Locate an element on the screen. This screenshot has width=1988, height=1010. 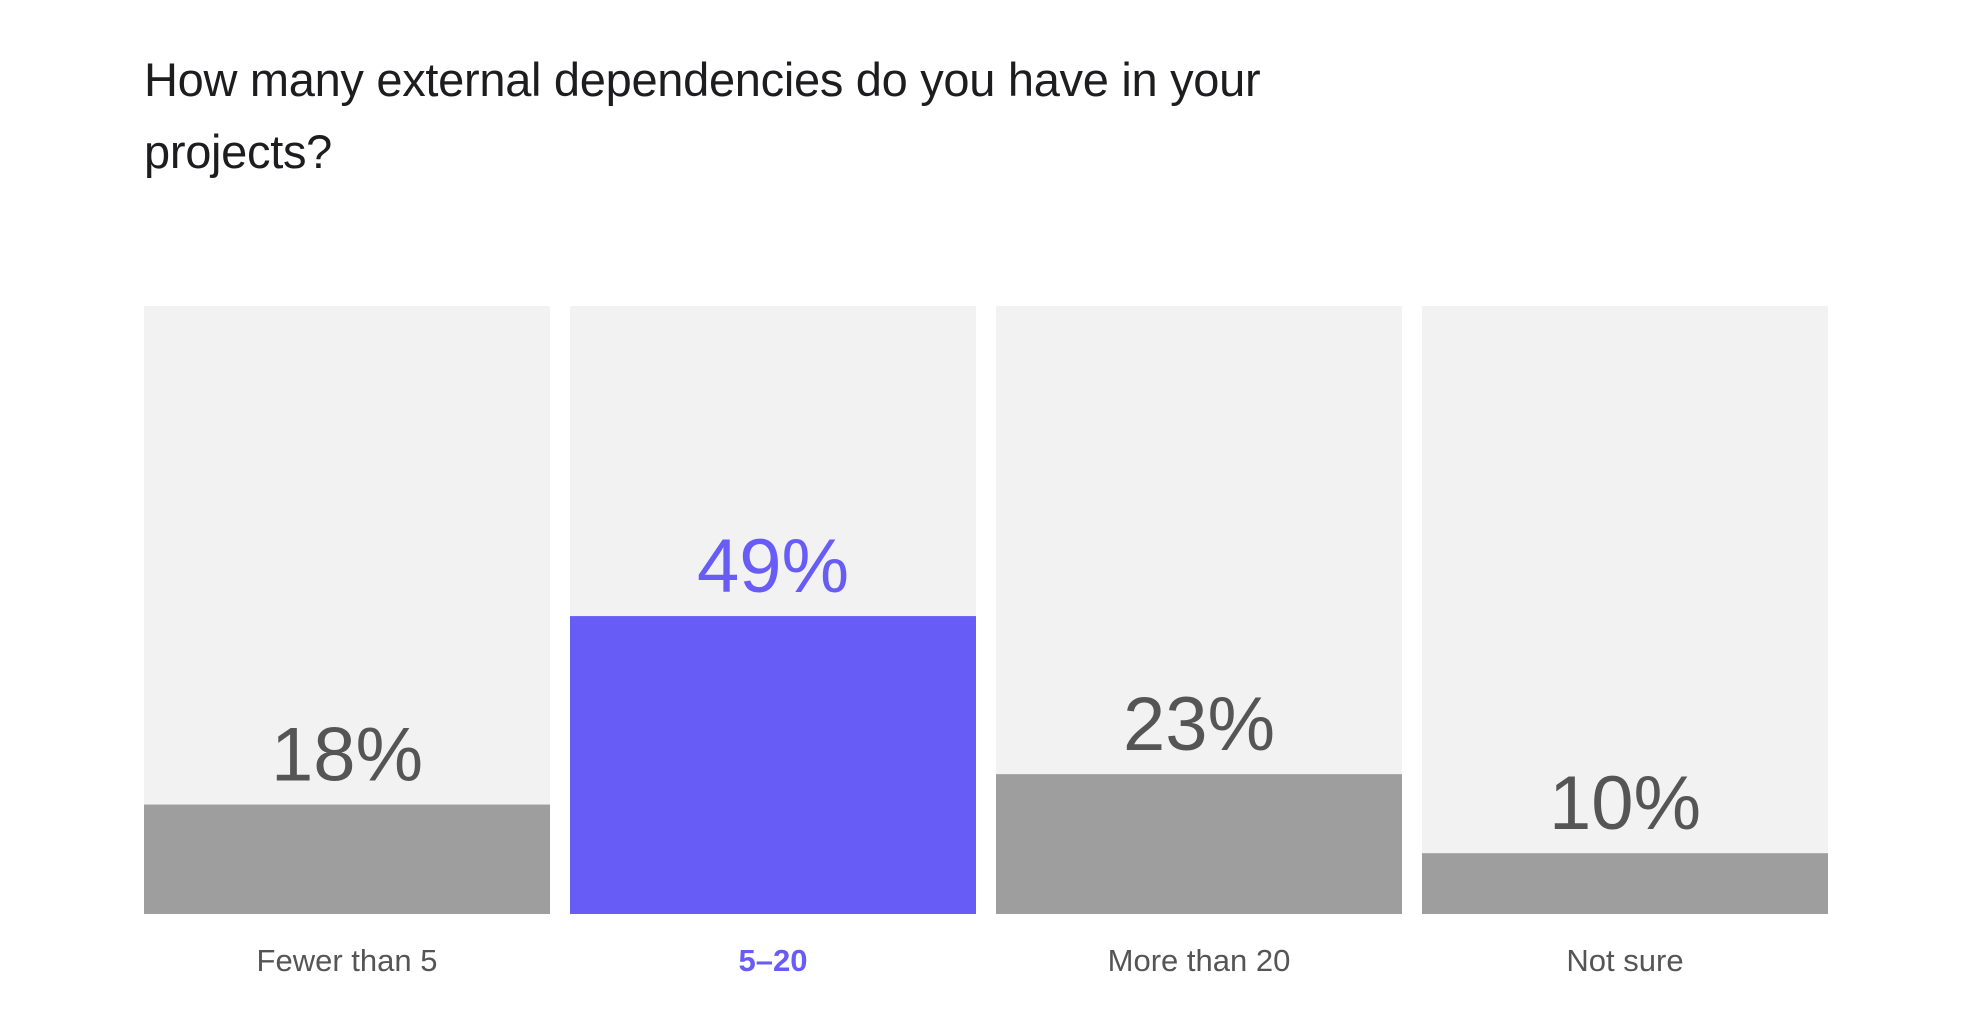
category-labels: Fewer than 5 5–20 More than 20 Not sure is located at coordinates (970, 960).